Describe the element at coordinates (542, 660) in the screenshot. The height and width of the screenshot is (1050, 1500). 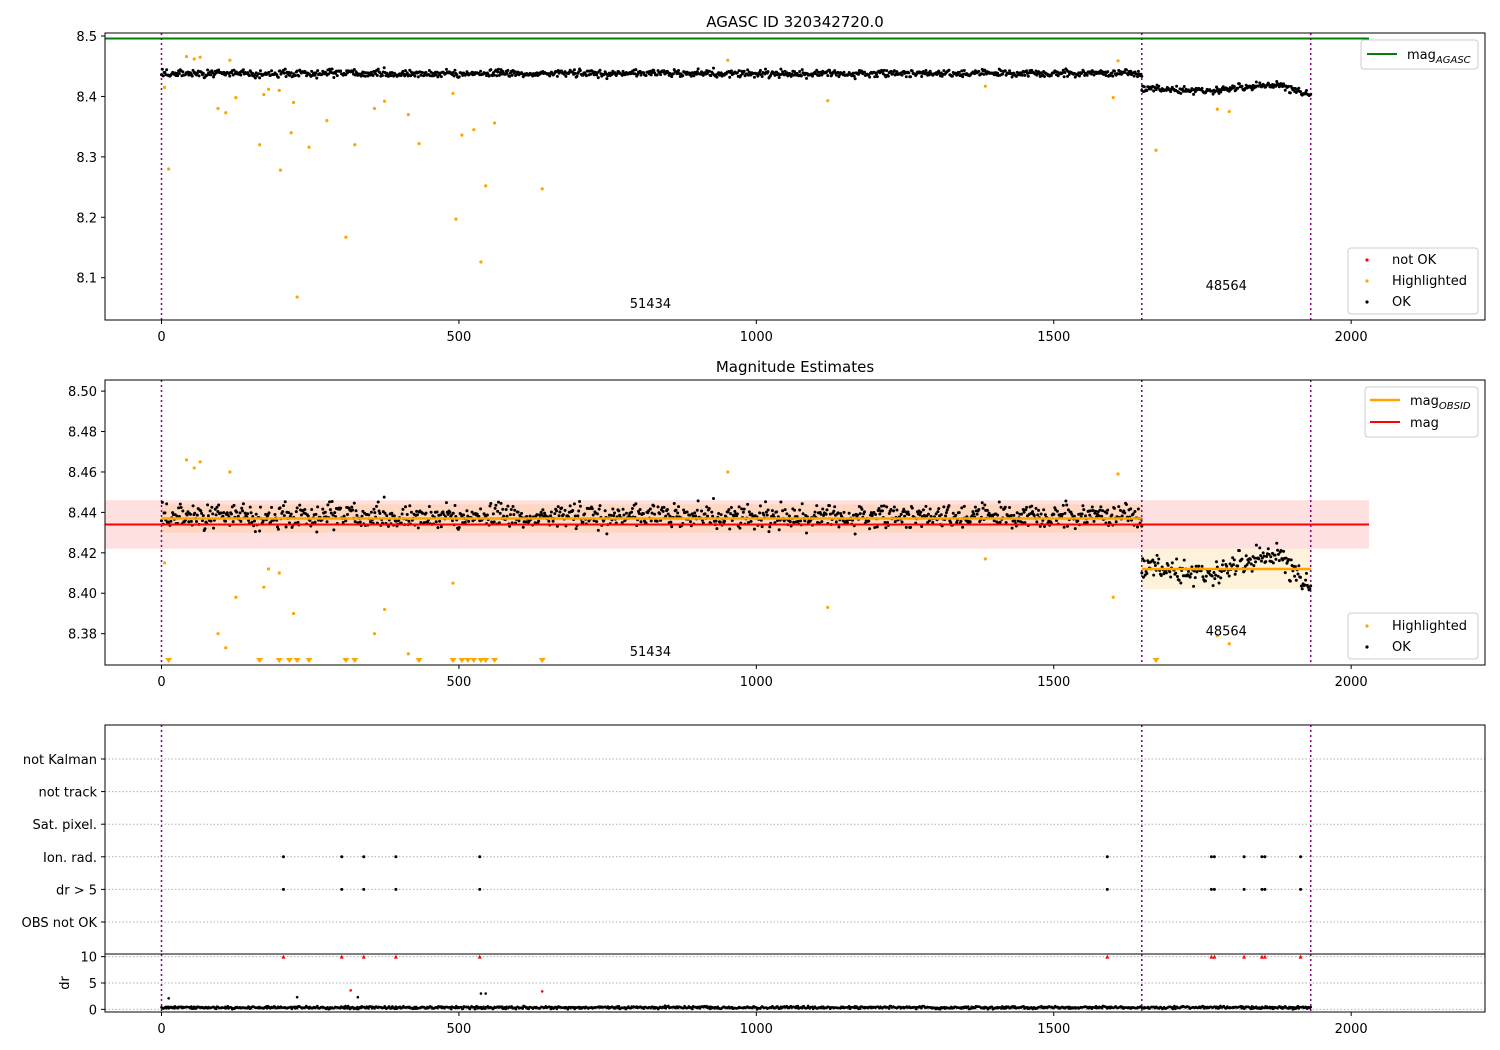
I see `below-range-marker` at that location.